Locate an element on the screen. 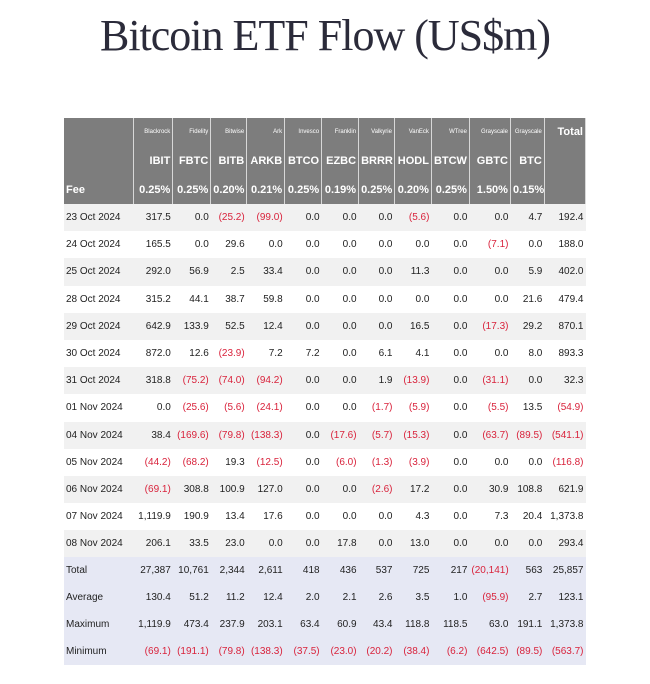 Image resolution: width=650 pixels, height=684 pixels. summary-cell: (6.2) is located at coordinates (450, 652).